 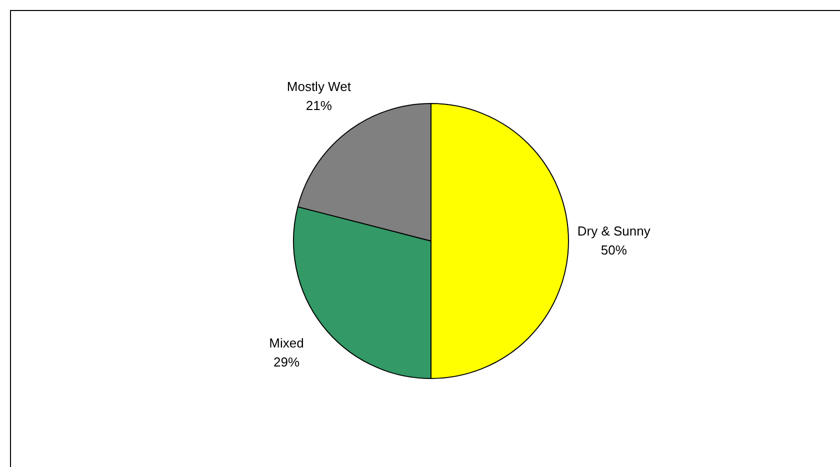 What do you see at coordinates (319, 86) in the screenshot?
I see `slice-label: Mostly Wet` at bounding box center [319, 86].